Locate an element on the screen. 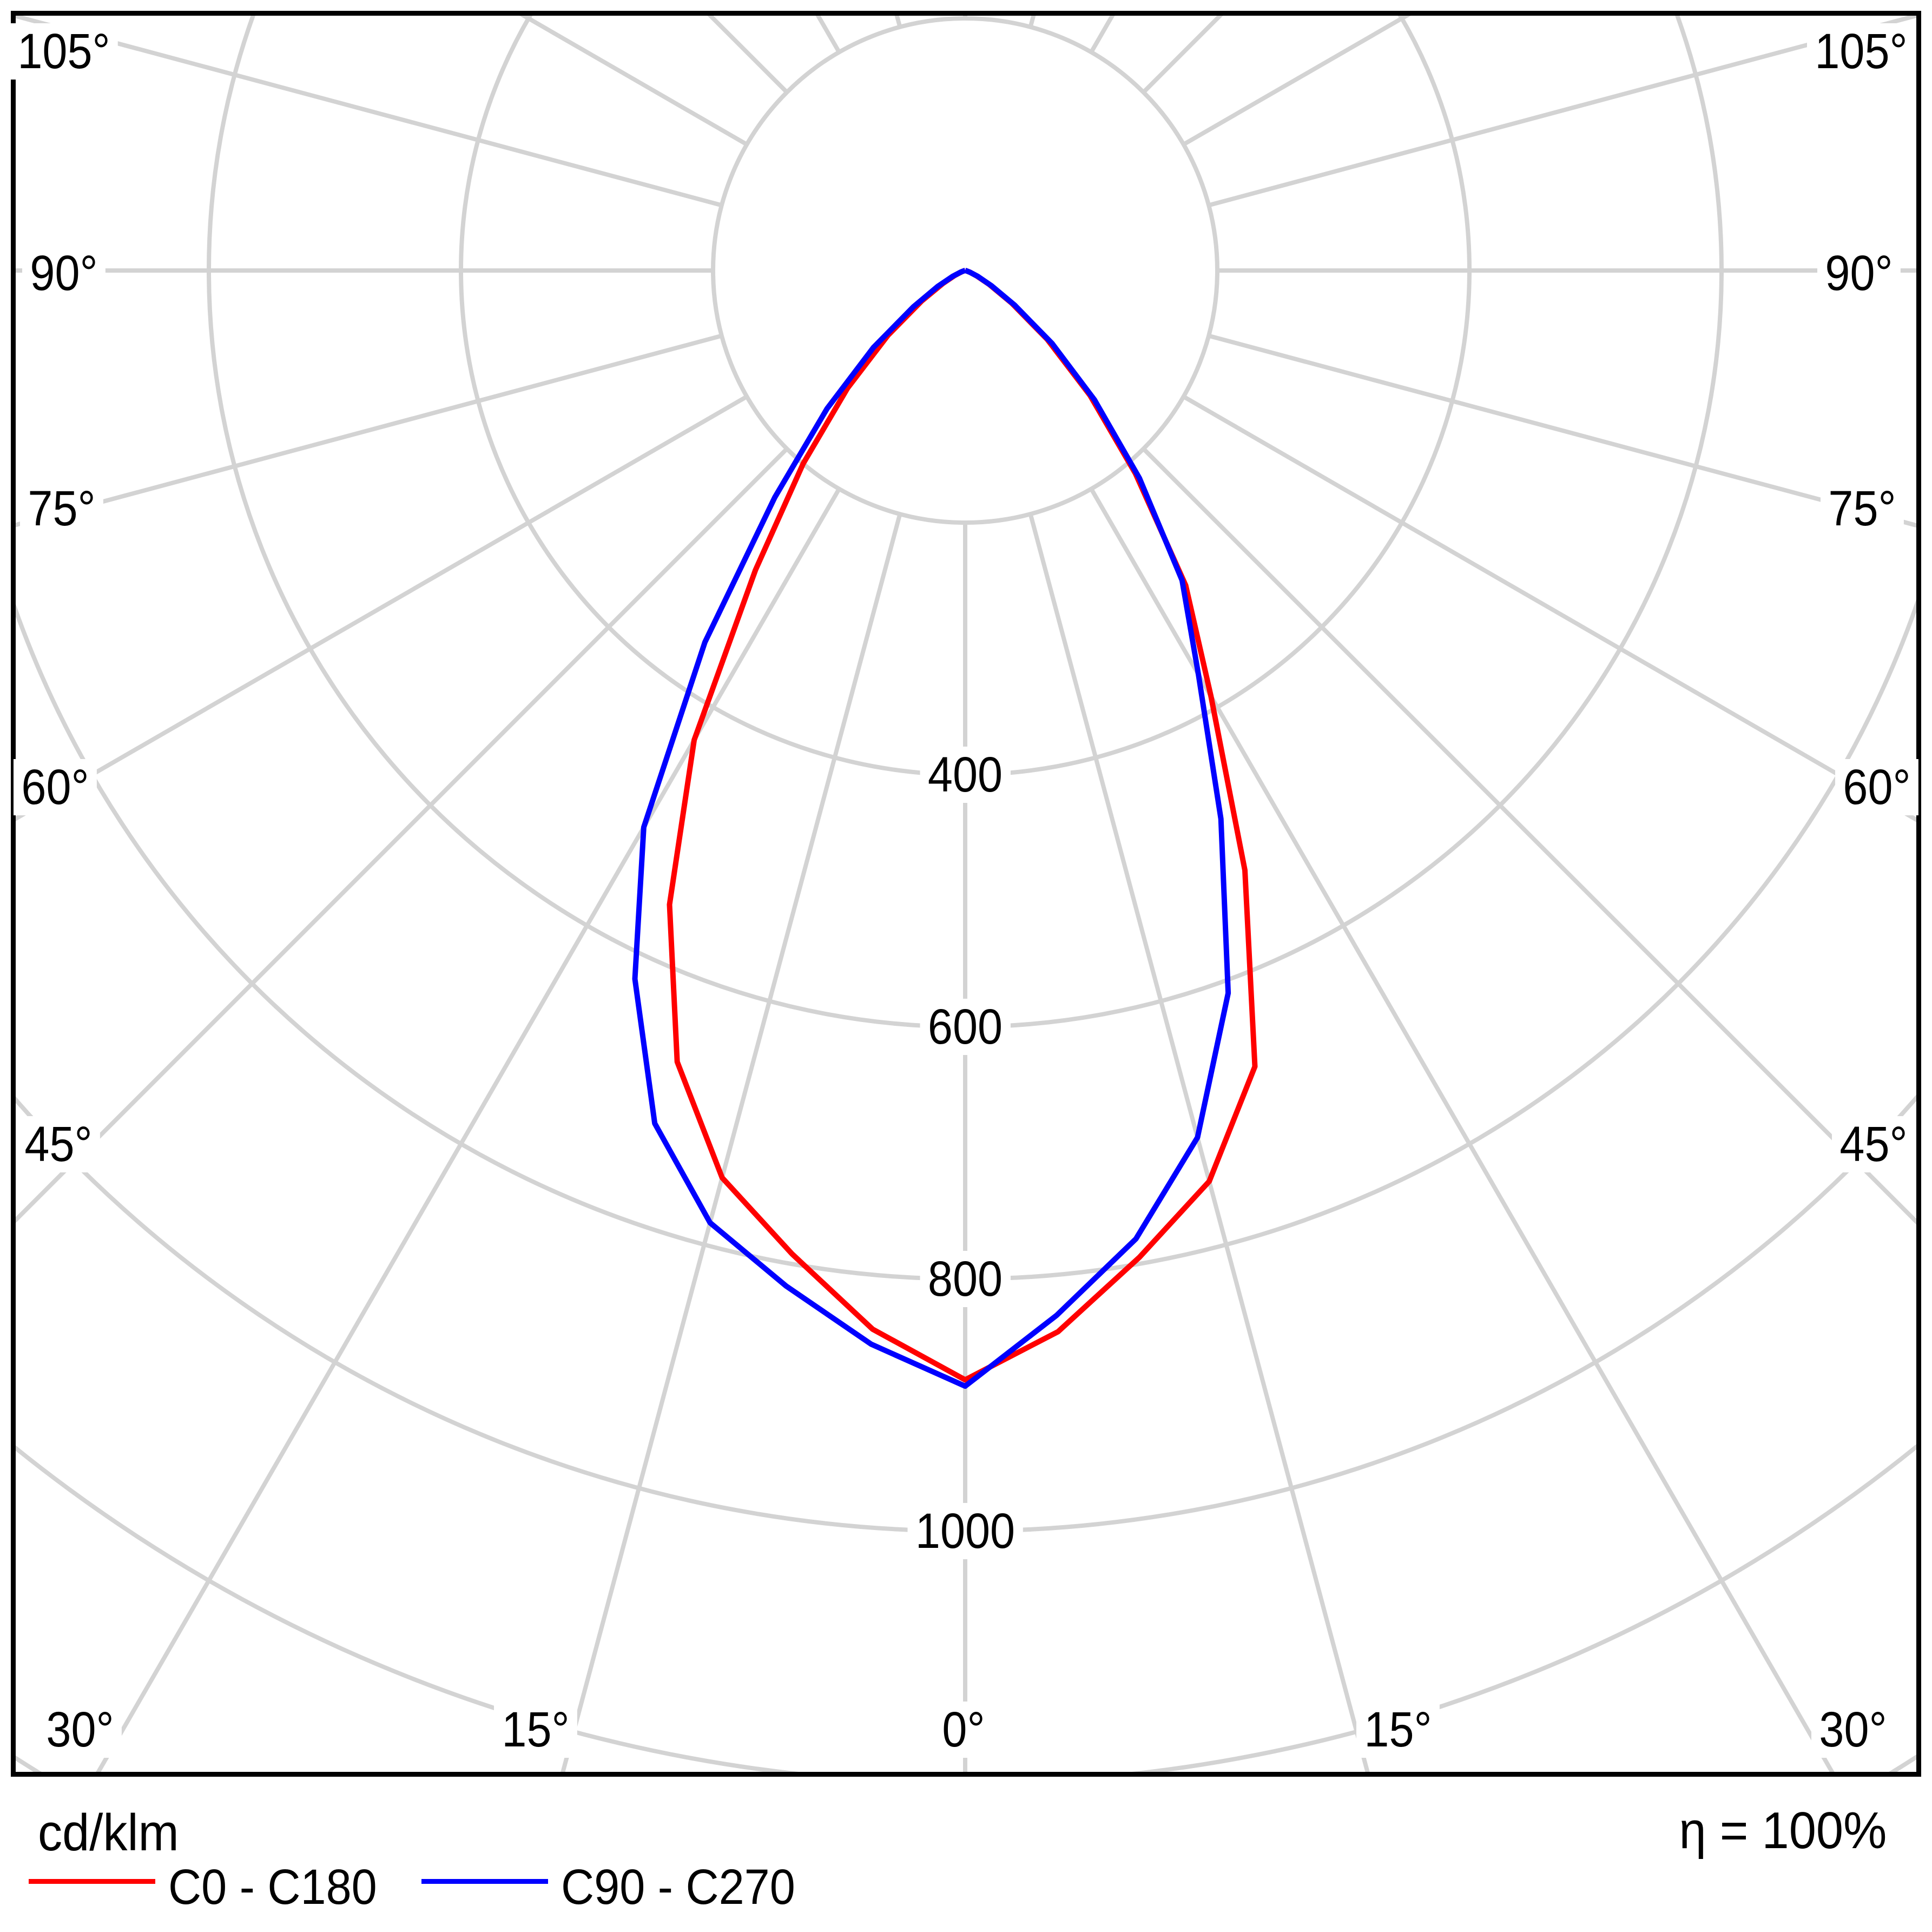  grid-radial-300deg is located at coordinates (382, 607).